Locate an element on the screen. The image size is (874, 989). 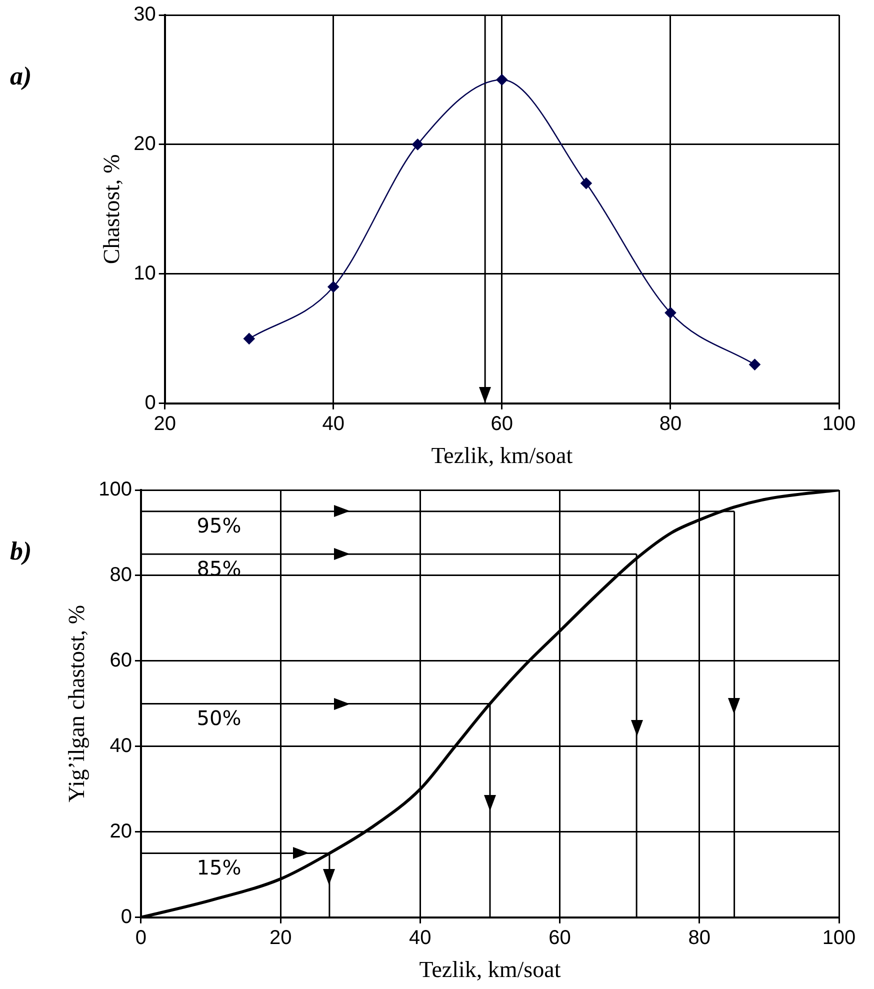
ref-line-label: 95% is located at coordinates (219, 526).